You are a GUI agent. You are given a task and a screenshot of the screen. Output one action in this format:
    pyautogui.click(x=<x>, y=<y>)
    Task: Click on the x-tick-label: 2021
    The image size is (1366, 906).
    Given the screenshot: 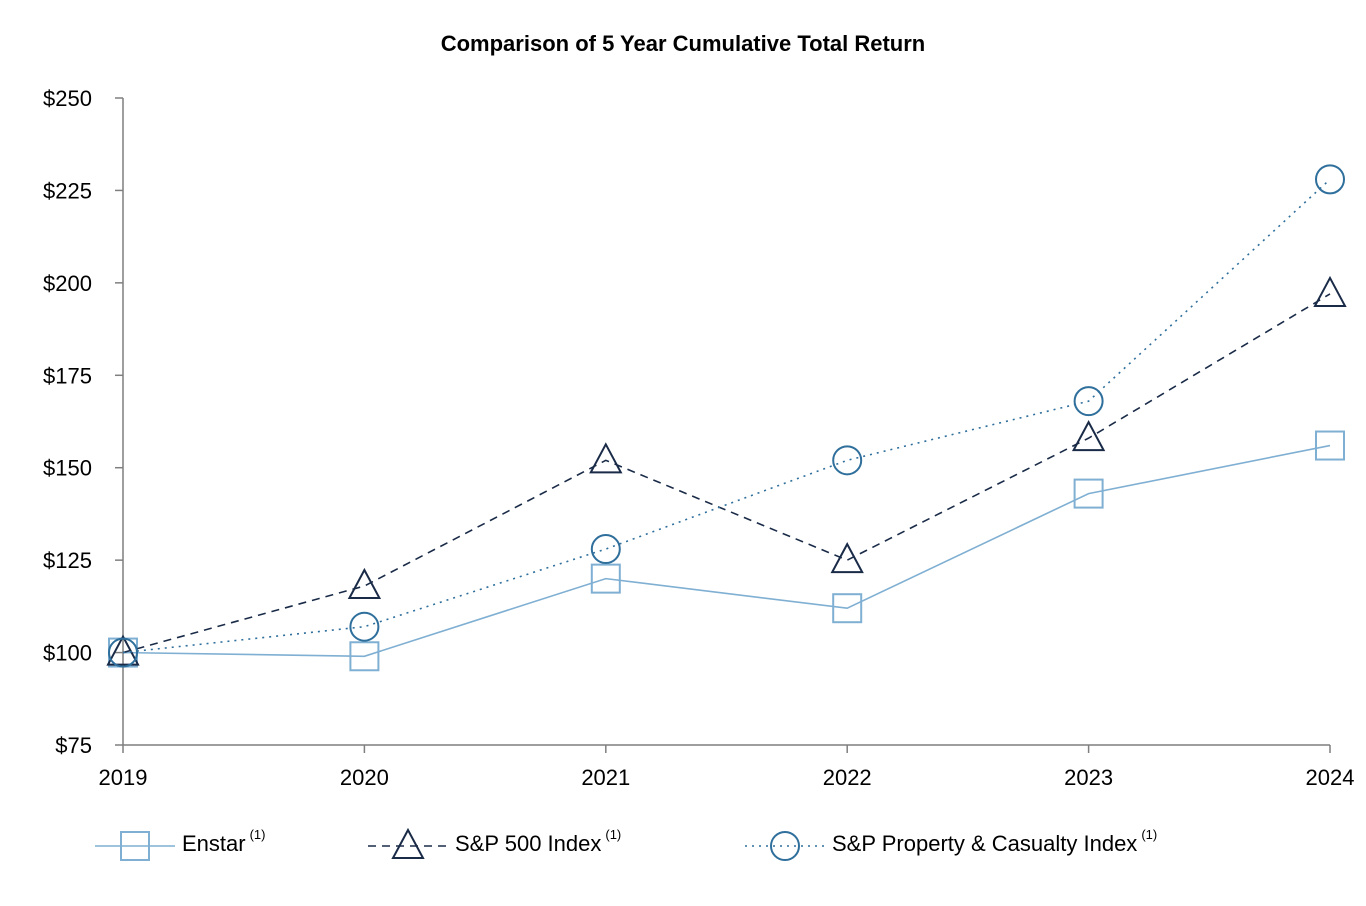 What is the action you would take?
    pyautogui.click(x=605, y=777)
    